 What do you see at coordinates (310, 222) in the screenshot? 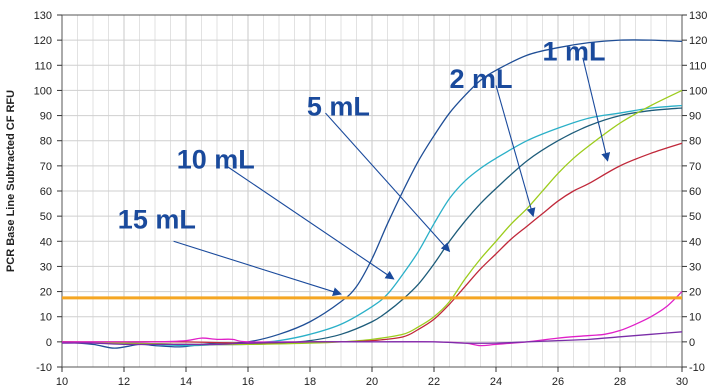
I see `annotation-arrow-10-ml` at bounding box center [310, 222].